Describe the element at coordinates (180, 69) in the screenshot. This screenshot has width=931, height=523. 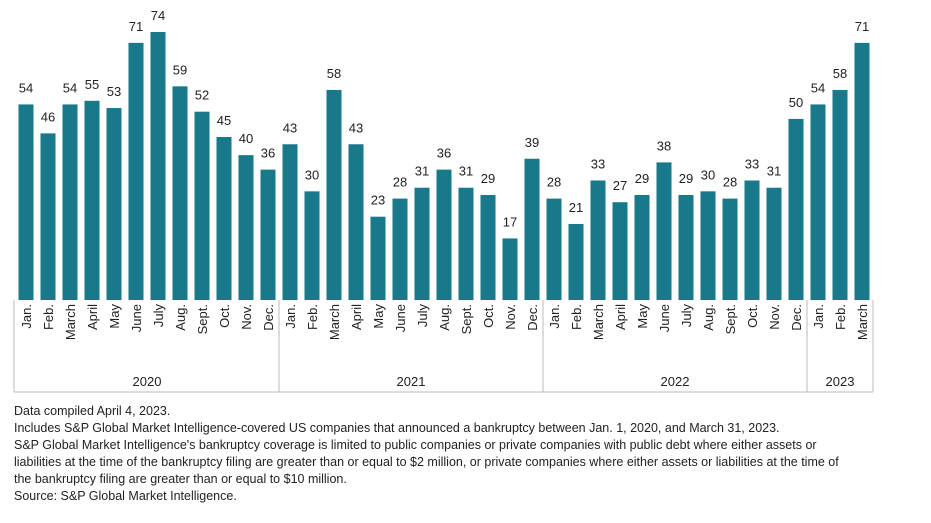
I see `value-label: 59` at that location.